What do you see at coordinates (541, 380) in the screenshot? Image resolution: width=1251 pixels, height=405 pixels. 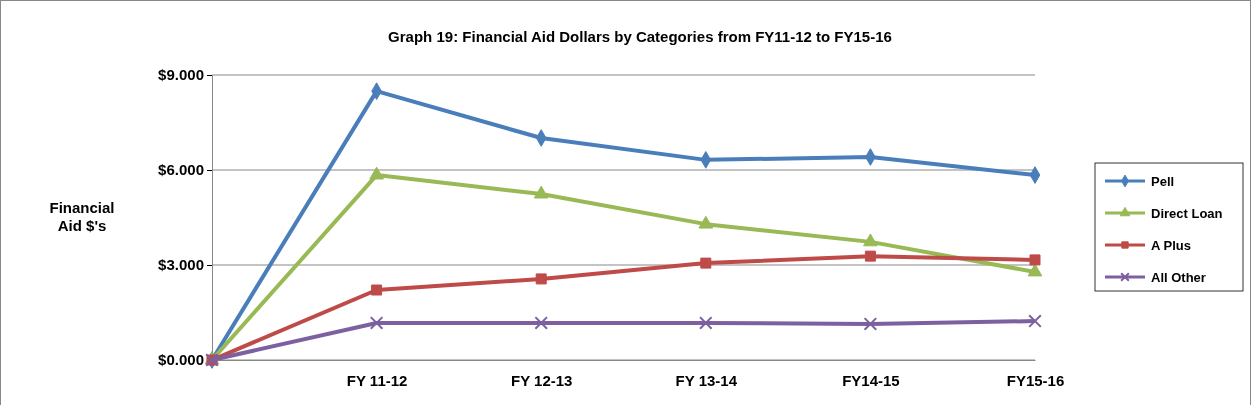 I see `x-tick-label: FY 12-13` at bounding box center [541, 380].